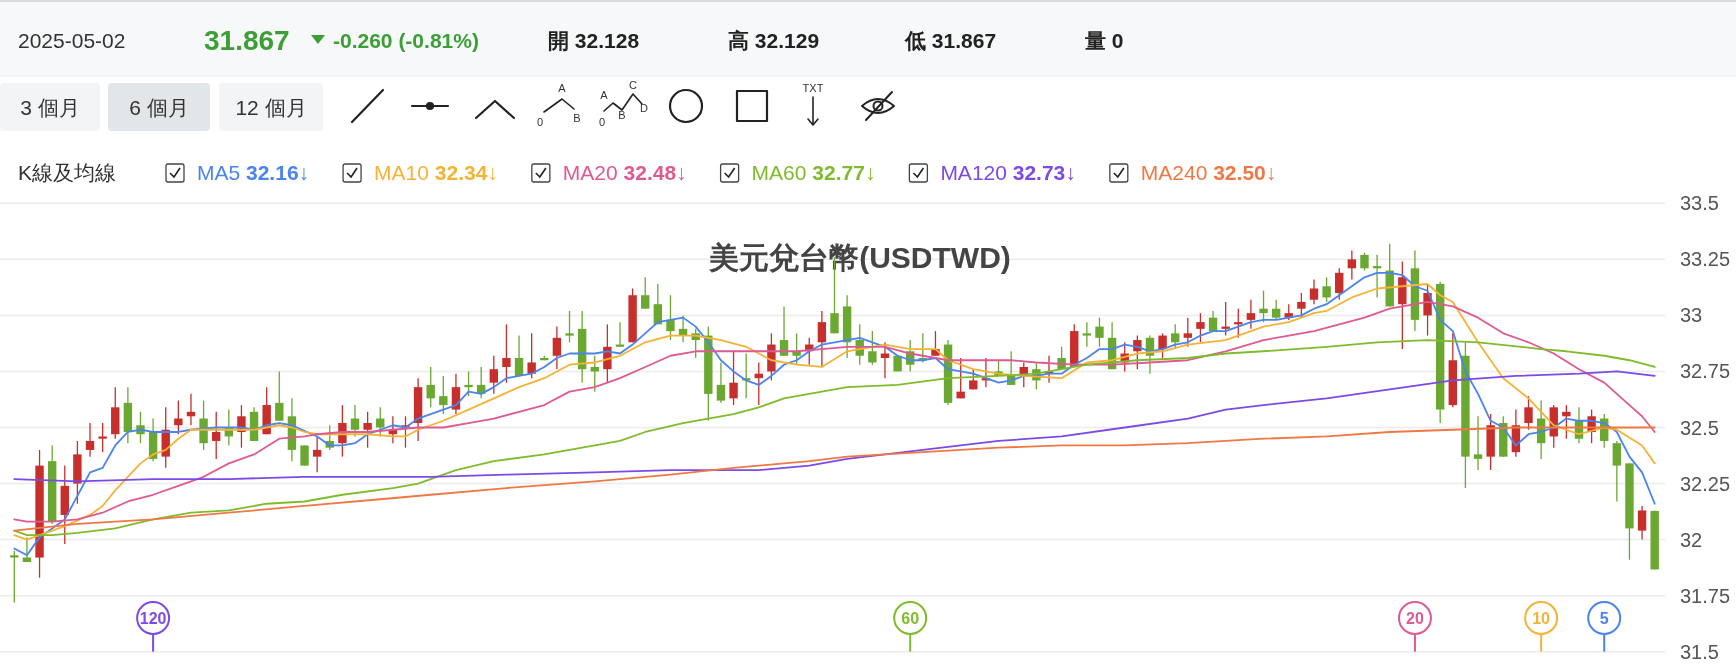  I want to click on y-tick-label: 32, so click(1691, 539).